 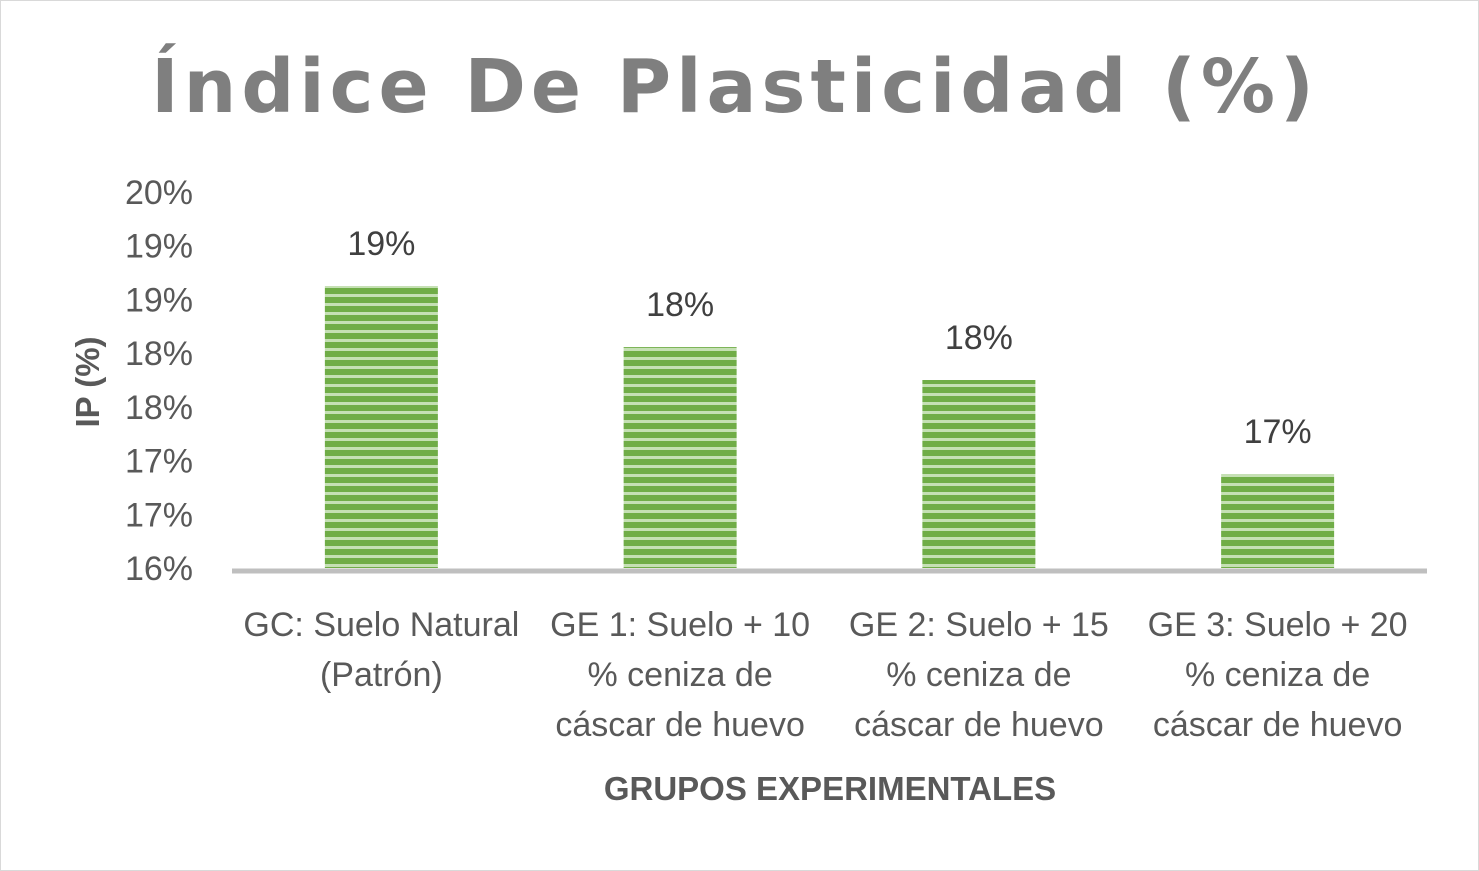 What do you see at coordinates (381, 675) in the screenshot?
I see `category-label-line: (Patrón)` at bounding box center [381, 675].